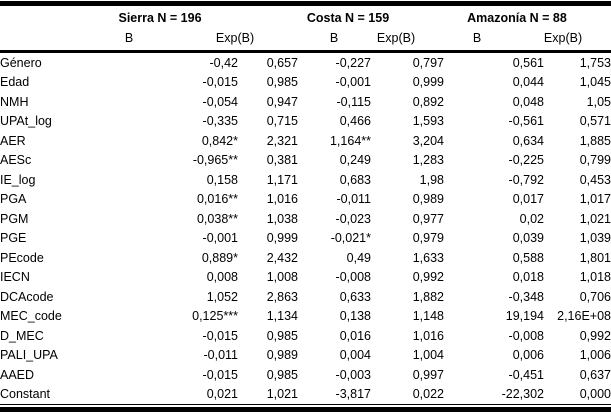  I want to click on value-cell: -0,003, so click(353, 374).